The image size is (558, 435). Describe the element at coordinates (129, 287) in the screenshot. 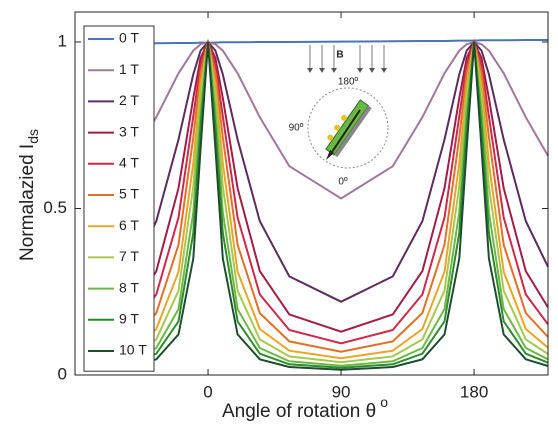

I see `legend-label: 8 T` at that location.